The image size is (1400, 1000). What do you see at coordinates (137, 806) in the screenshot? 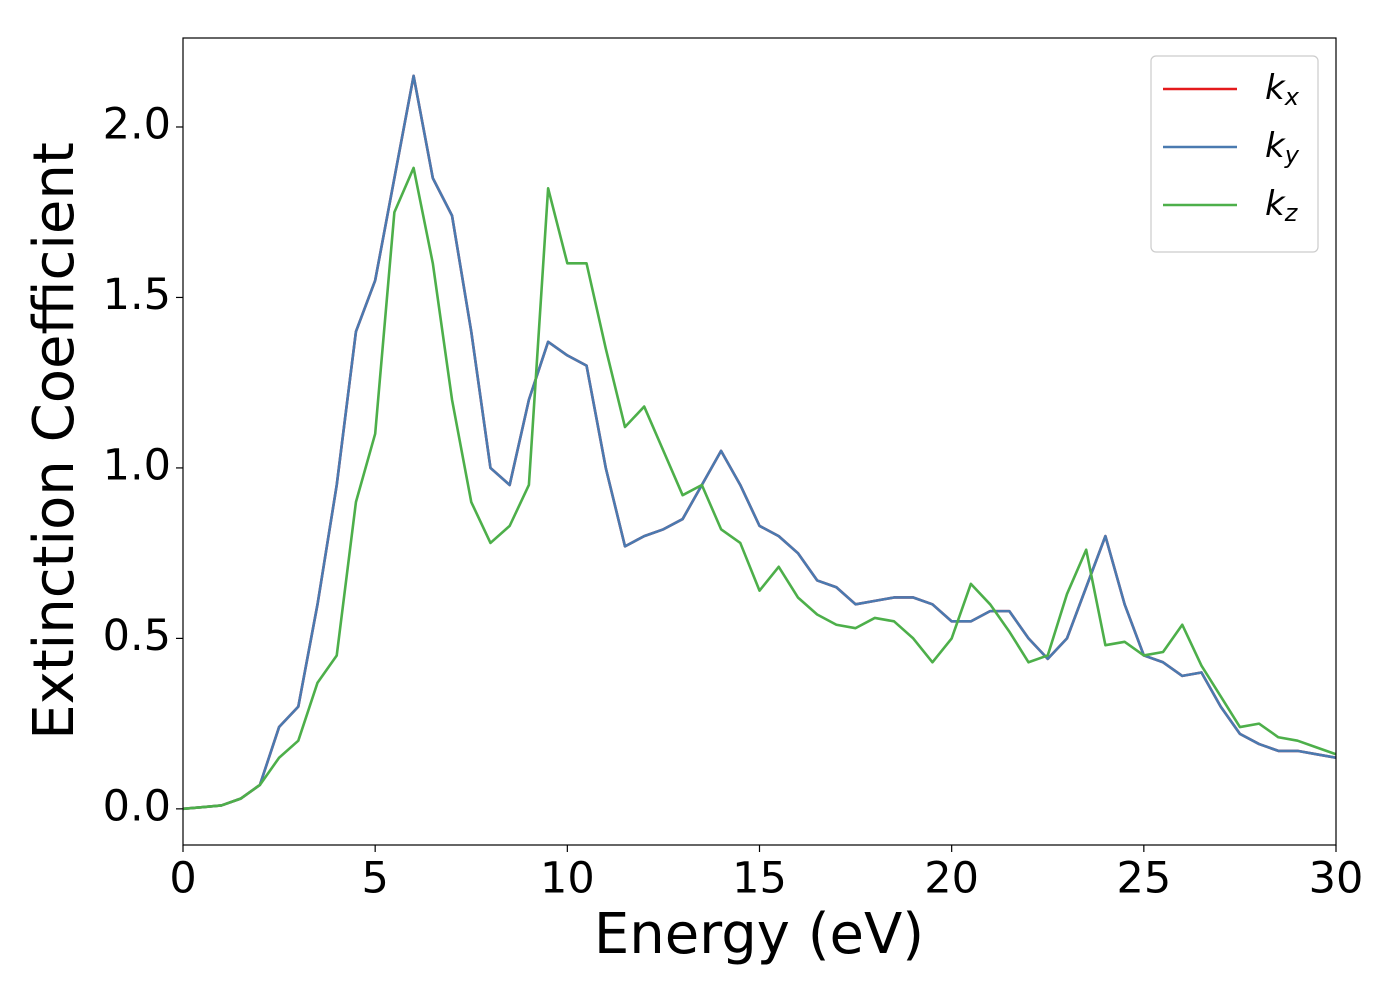
I see `y-tick-label: 0.0` at bounding box center [137, 806].